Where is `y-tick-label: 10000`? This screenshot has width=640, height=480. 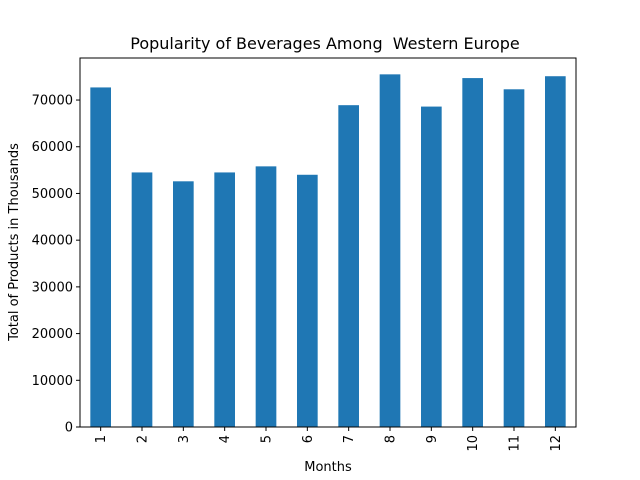
y-tick-label: 10000 is located at coordinates (52, 381).